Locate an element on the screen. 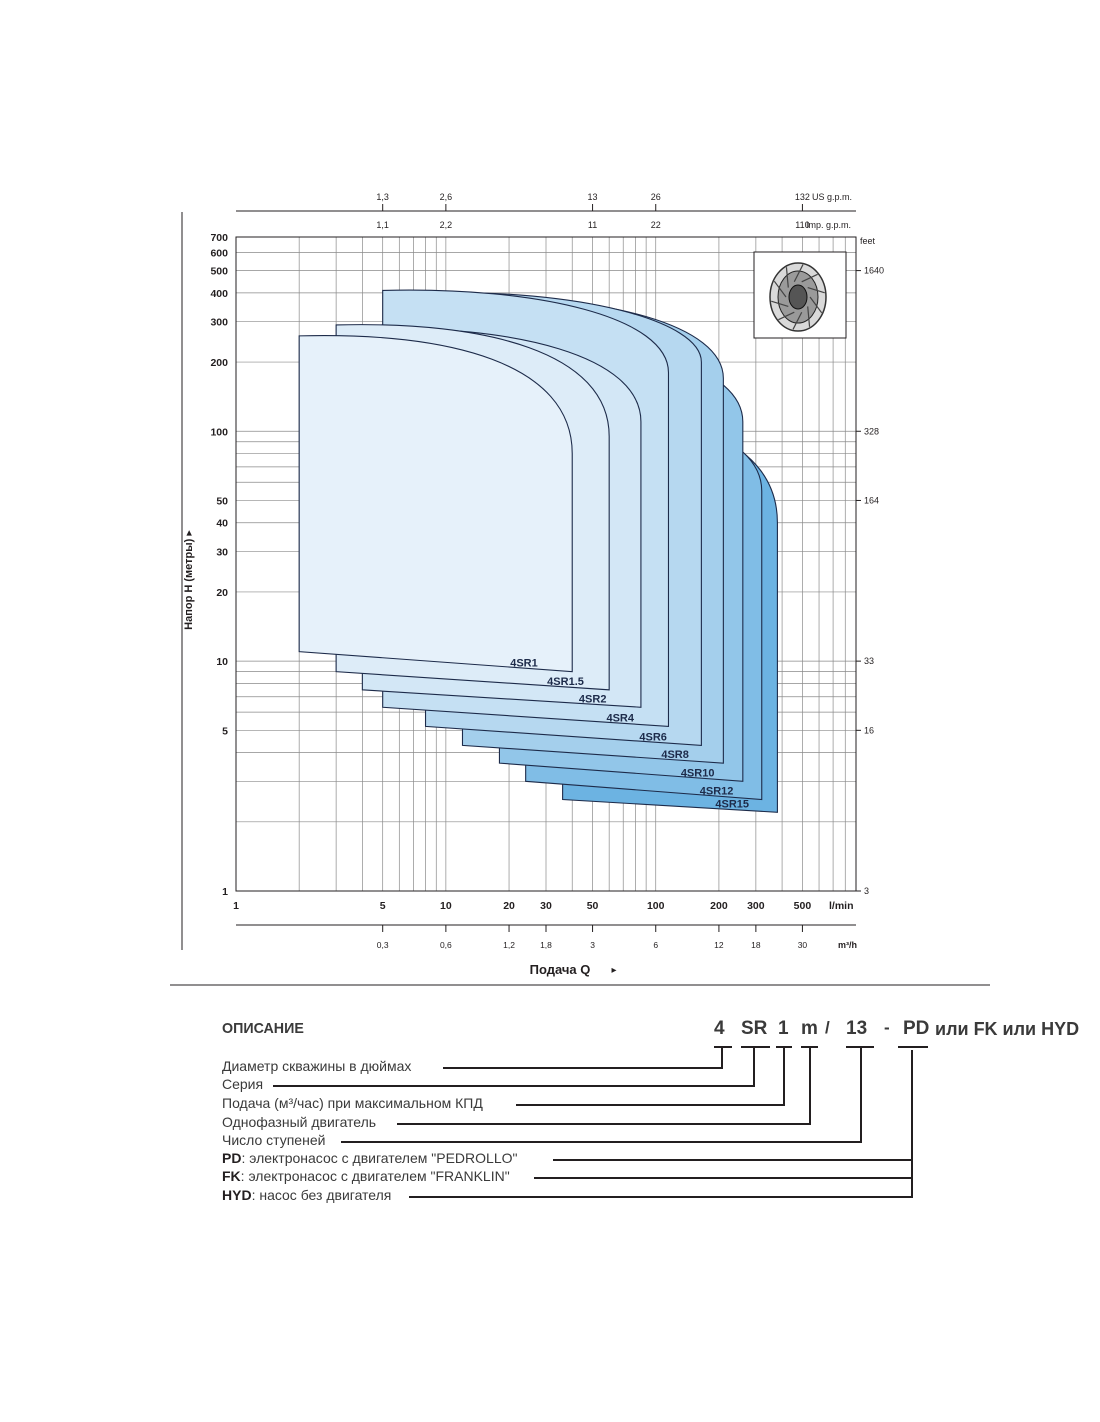  series-label-4sr12: 4SR12 is located at coordinates (717, 792).